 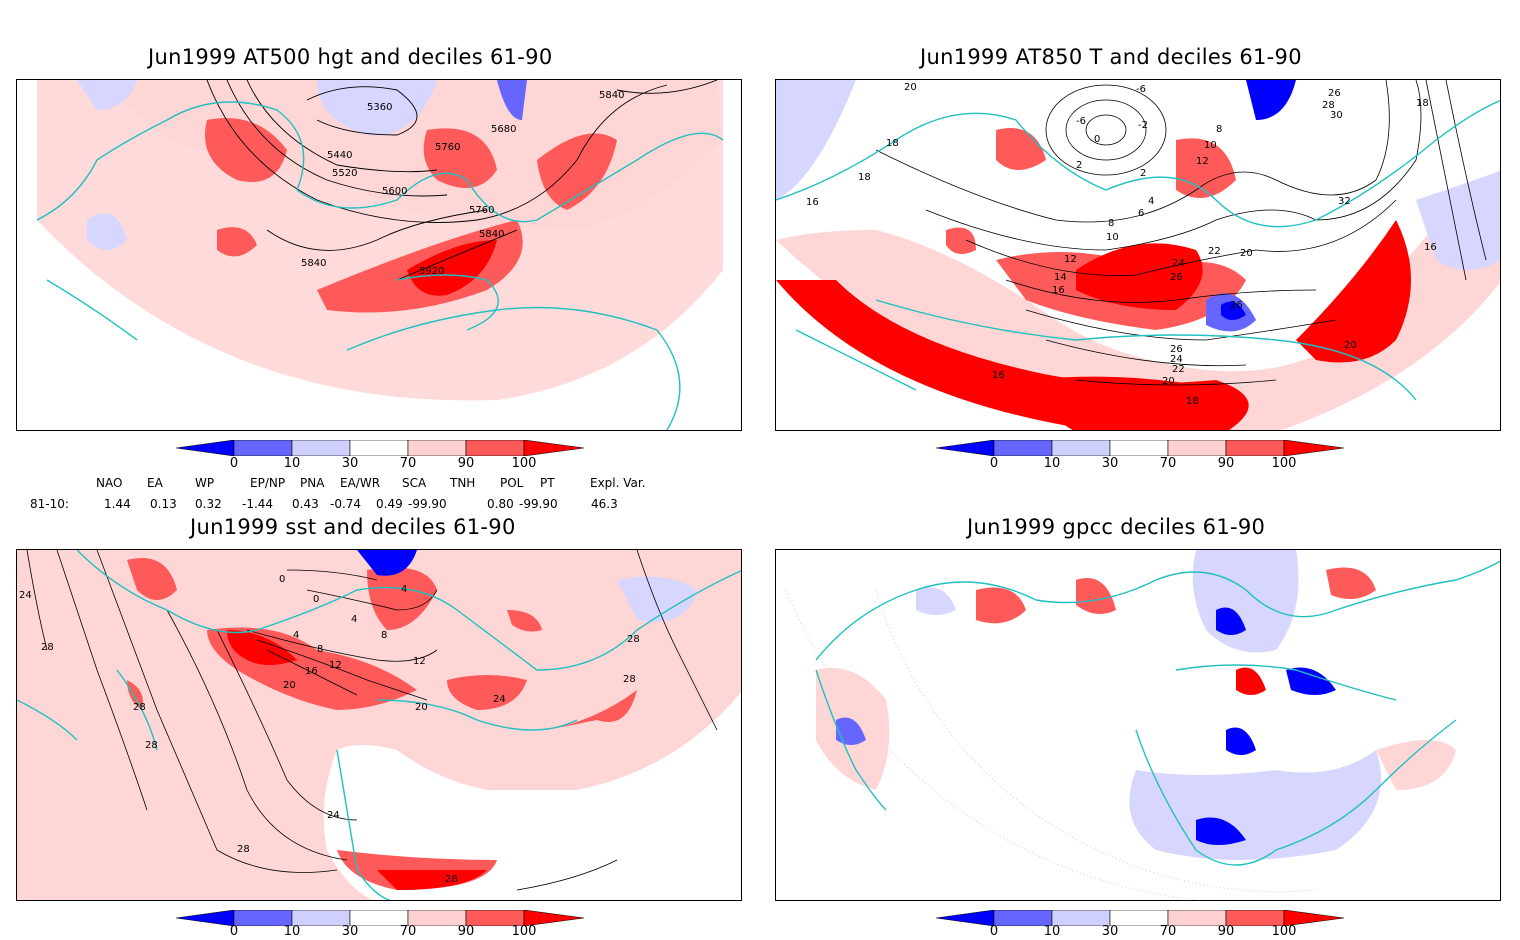 I want to click on index-value: 0.32, so click(x=208, y=504).